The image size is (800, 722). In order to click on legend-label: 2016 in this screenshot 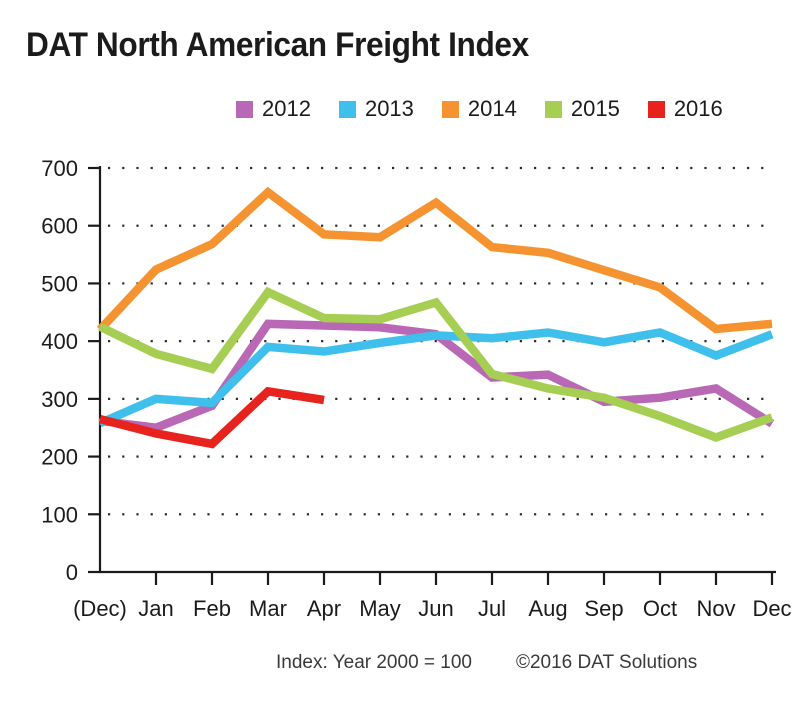, I will do `click(698, 108)`.